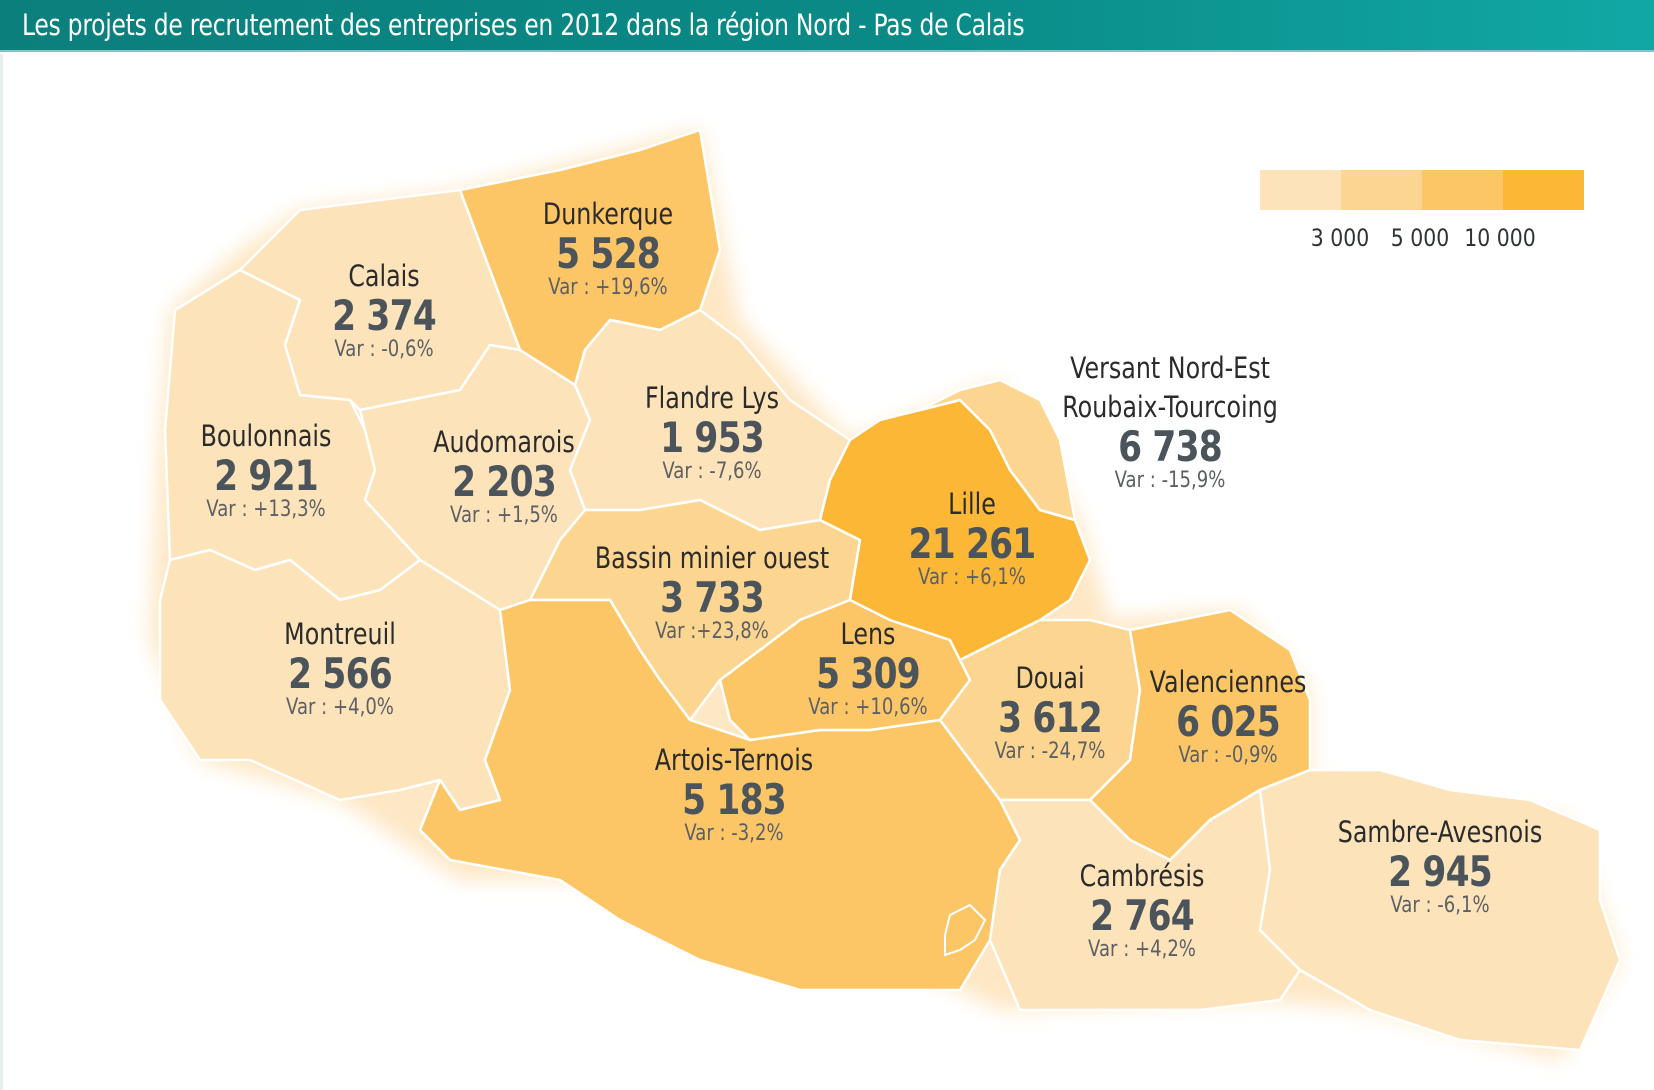 The image size is (1654, 1090). I want to click on region-variation: Var : +4,0%, so click(340, 707).